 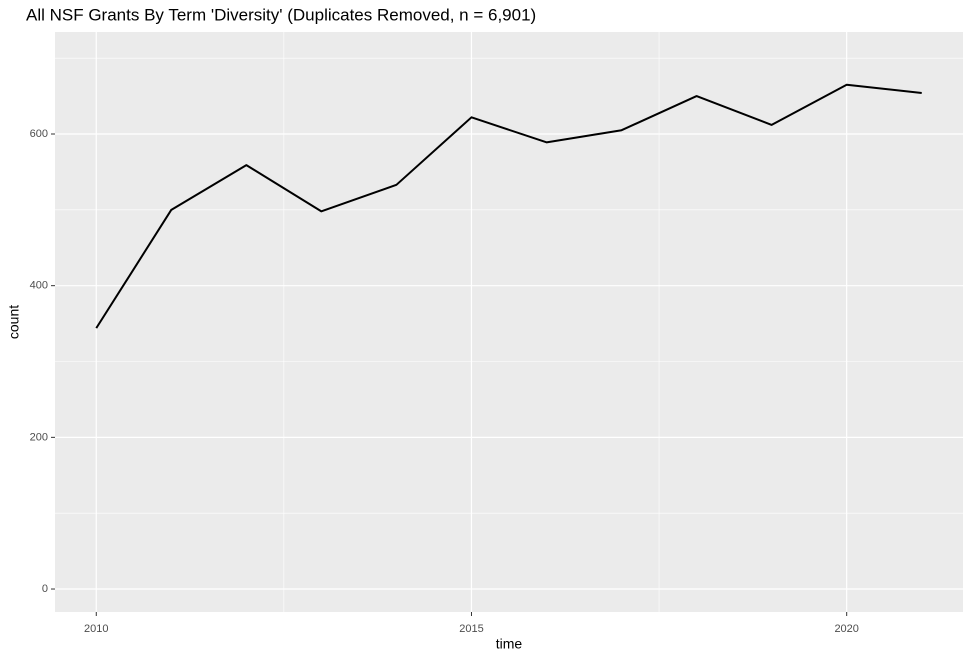 I want to click on x-tick-label: 2020, so click(x=846, y=629).